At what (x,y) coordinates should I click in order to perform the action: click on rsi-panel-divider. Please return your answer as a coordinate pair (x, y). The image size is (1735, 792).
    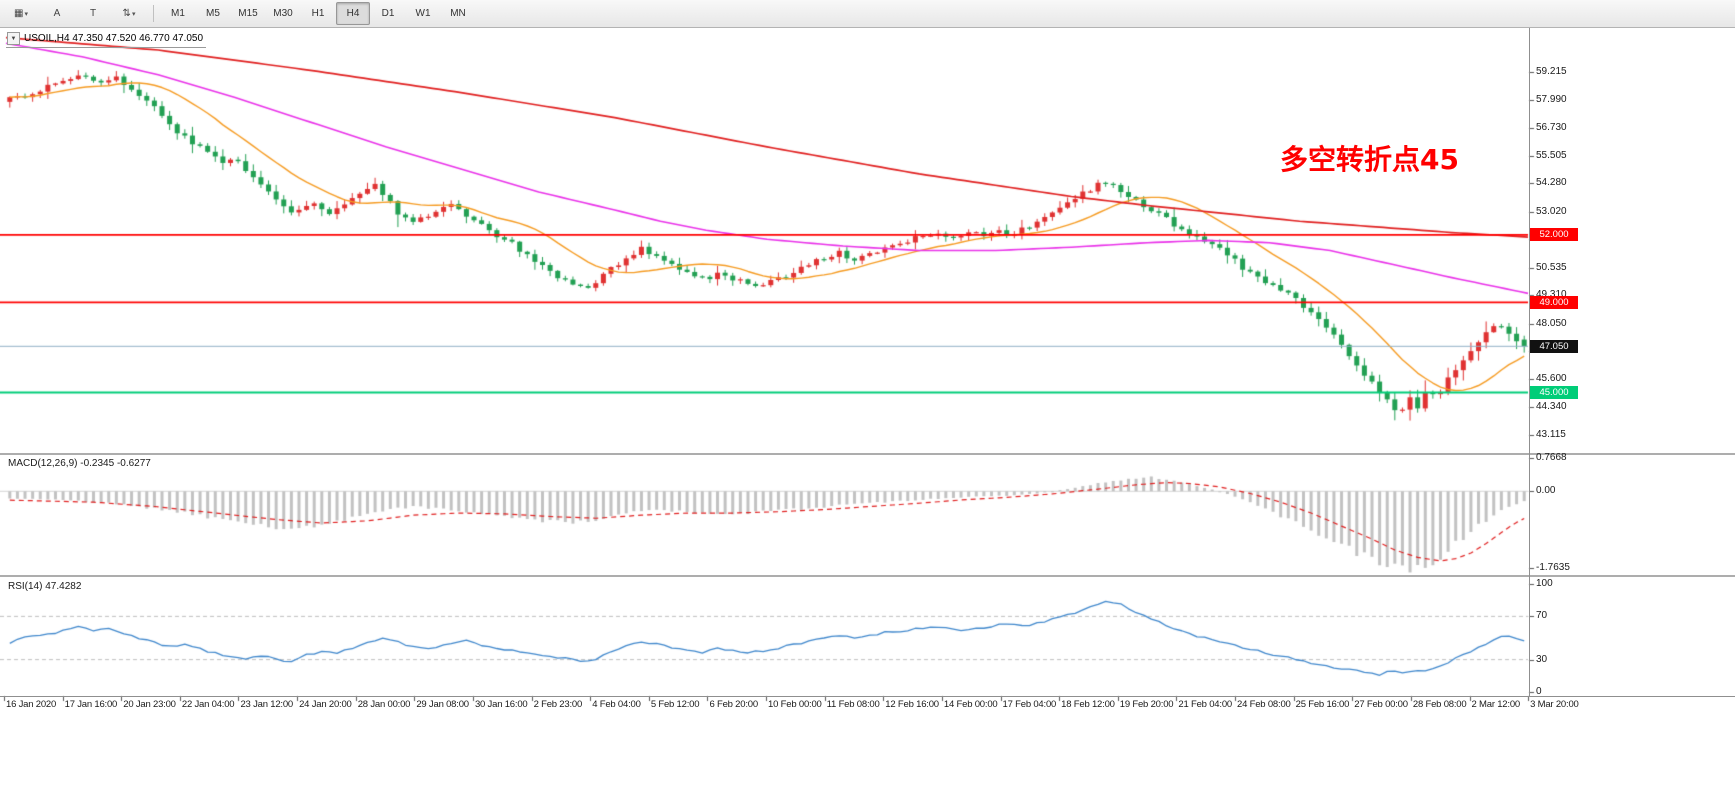
    Looking at the image, I should click on (867, 576).